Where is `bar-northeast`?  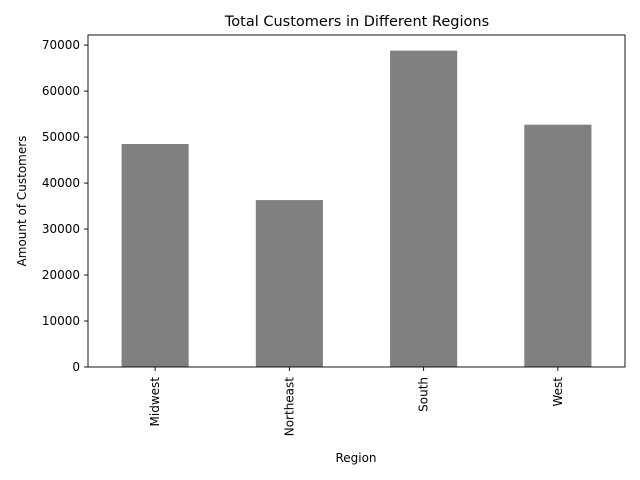 bar-northeast is located at coordinates (289, 283).